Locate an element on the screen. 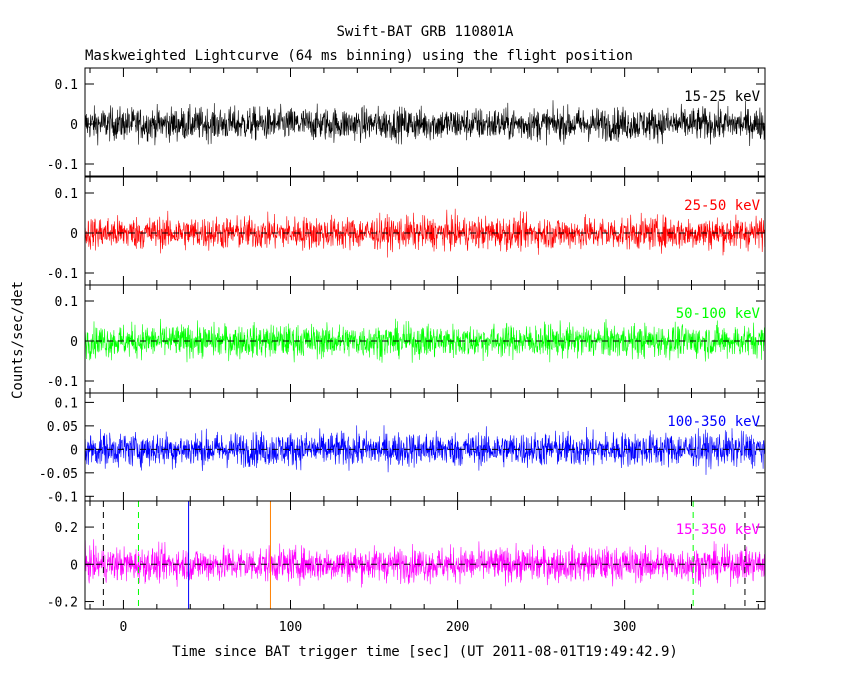  y-tick-label: -0.05 is located at coordinates (58, 474).